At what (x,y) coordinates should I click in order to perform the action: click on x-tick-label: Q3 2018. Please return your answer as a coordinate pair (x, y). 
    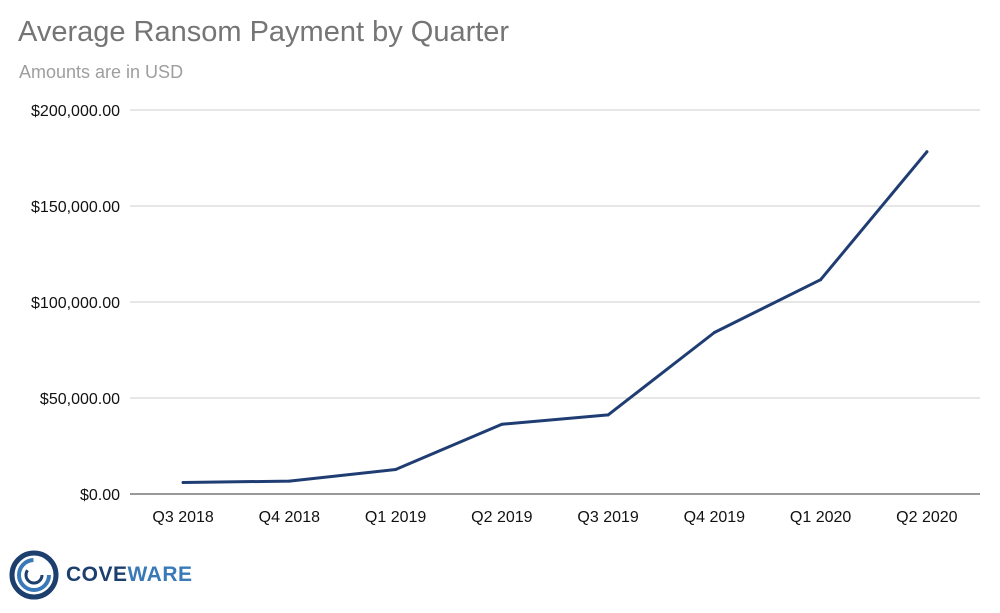
    Looking at the image, I should click on (182, 517).